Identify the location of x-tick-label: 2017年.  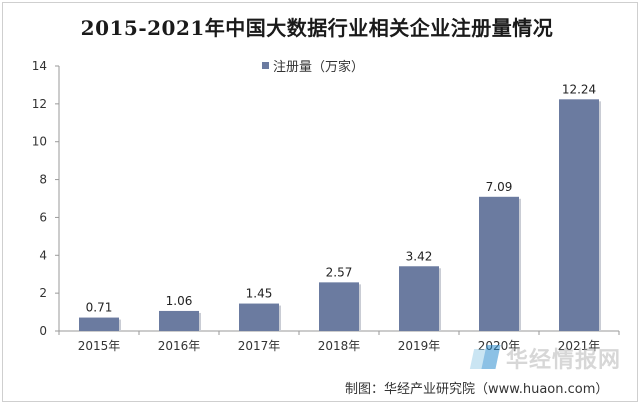
(259, 346).